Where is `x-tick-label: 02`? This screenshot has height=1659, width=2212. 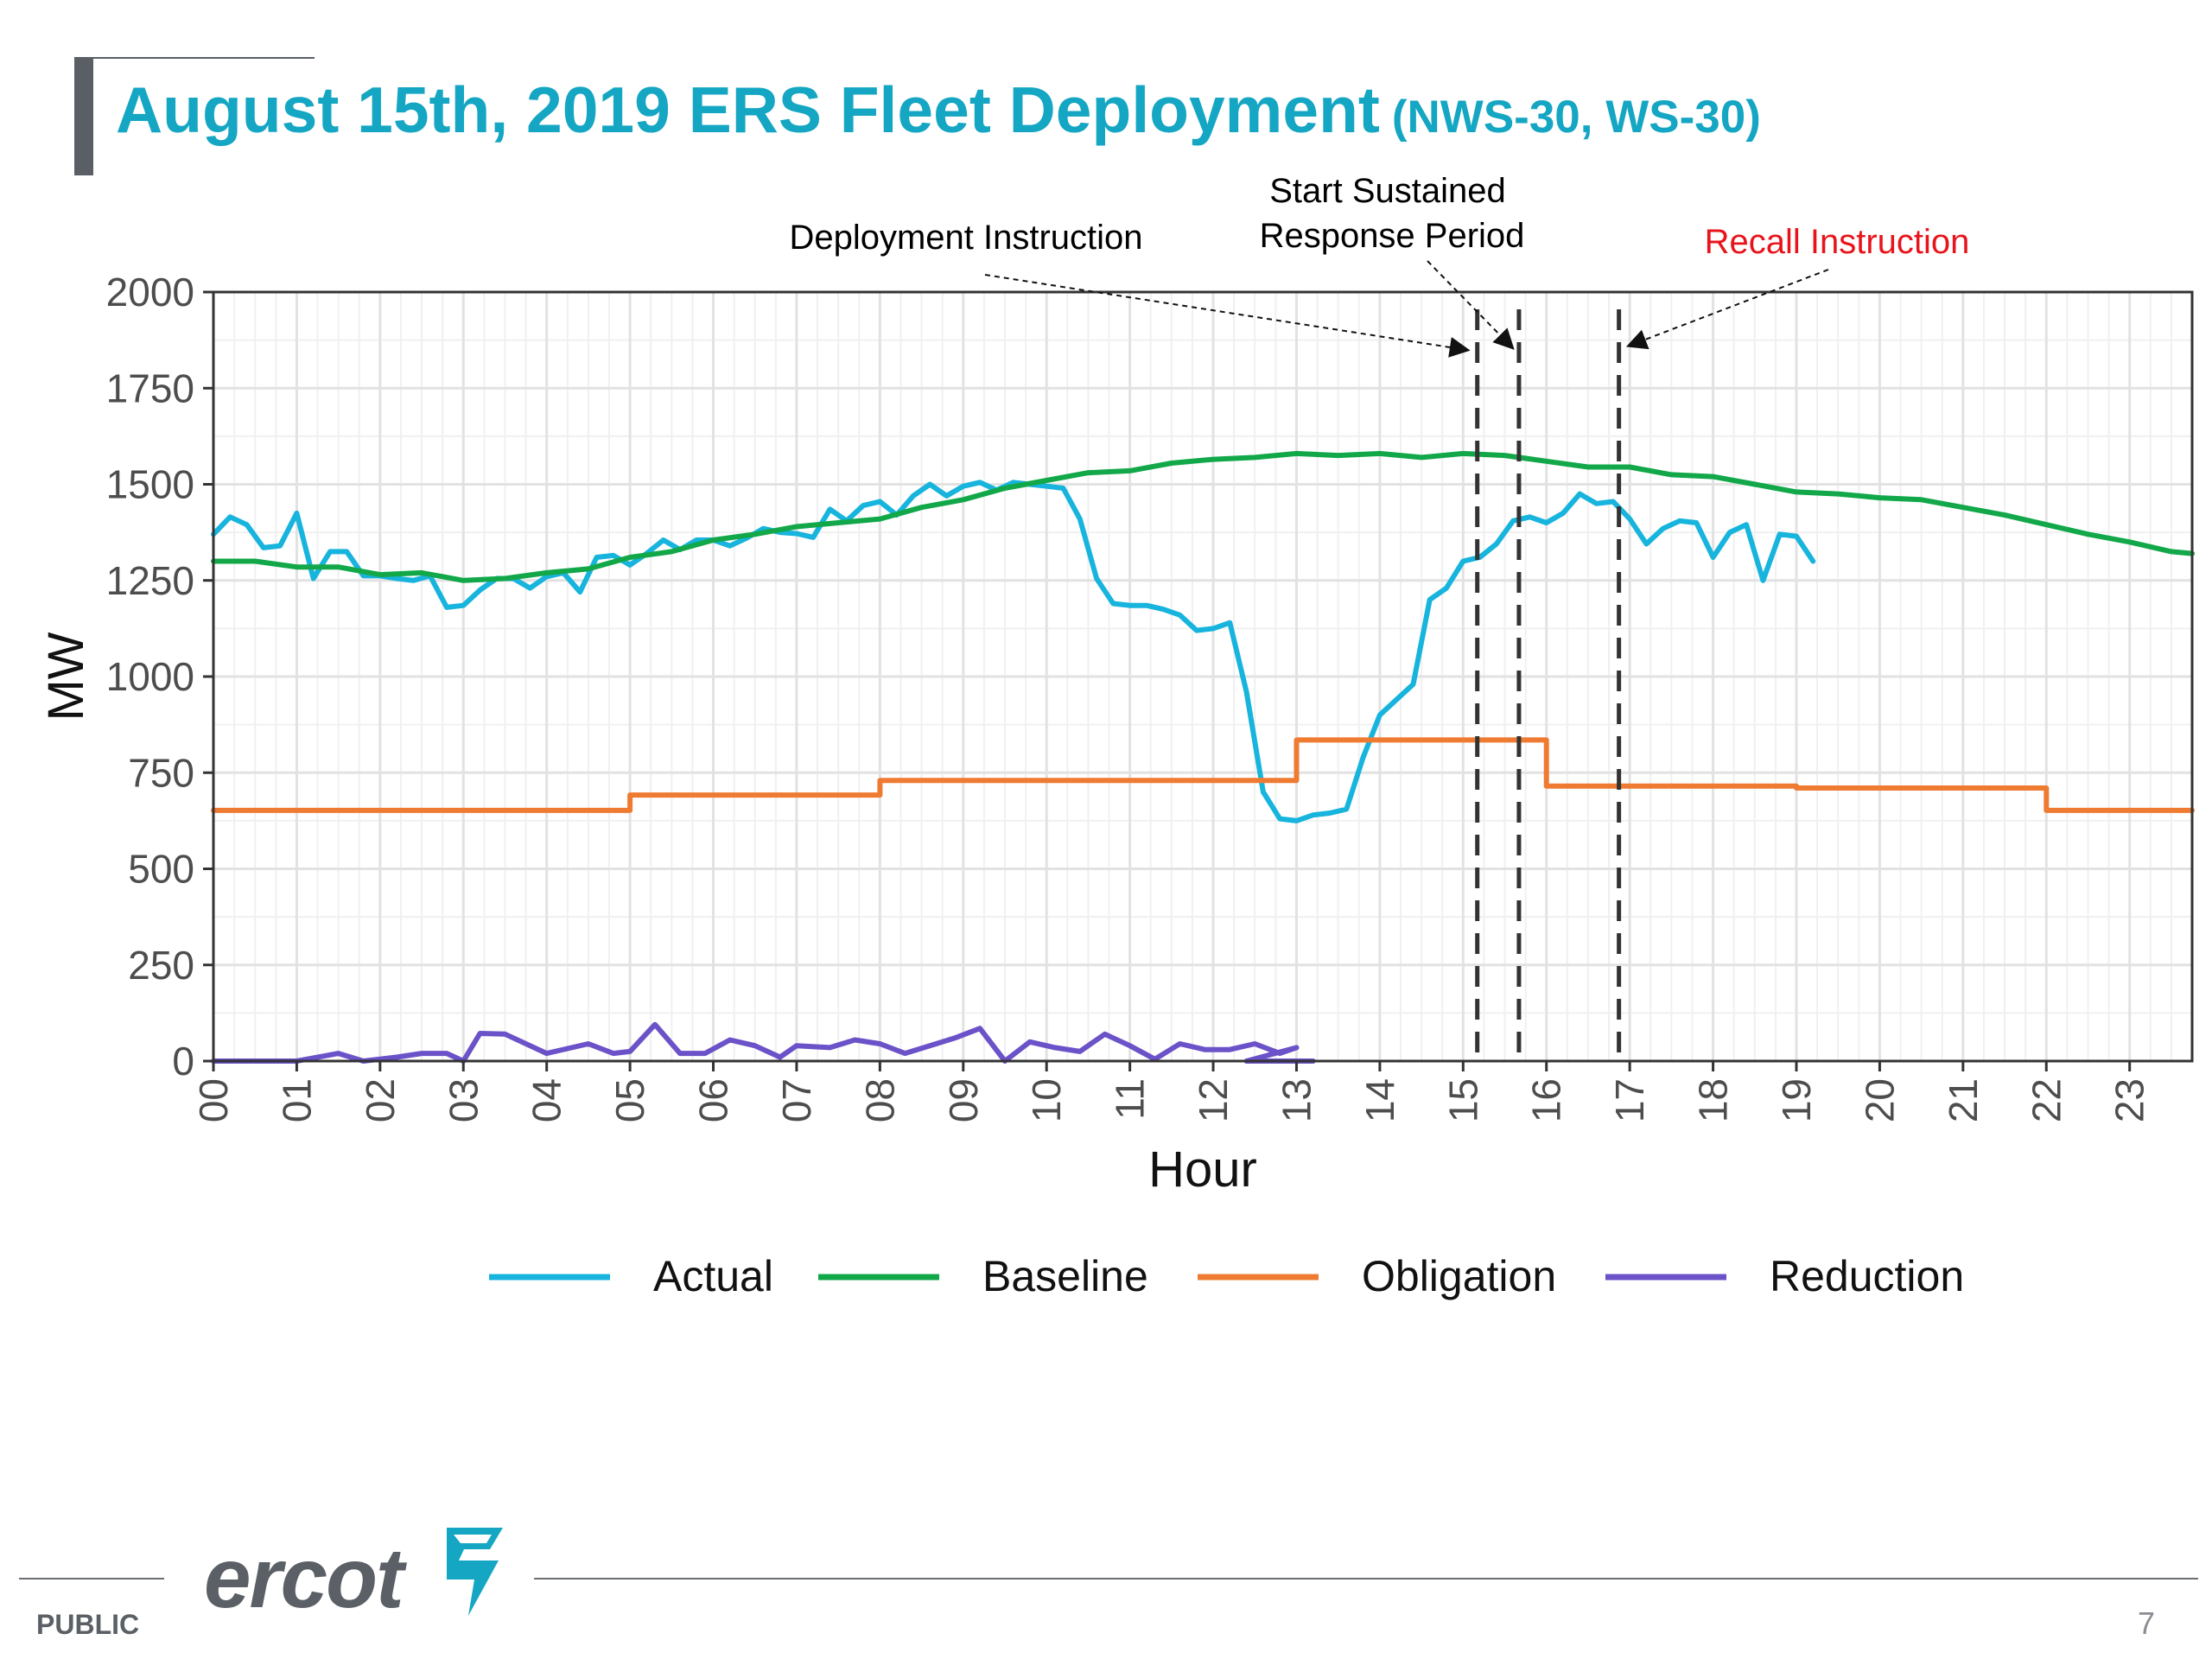 x-tick-label: 02 is located at coordinates (380, 1100).